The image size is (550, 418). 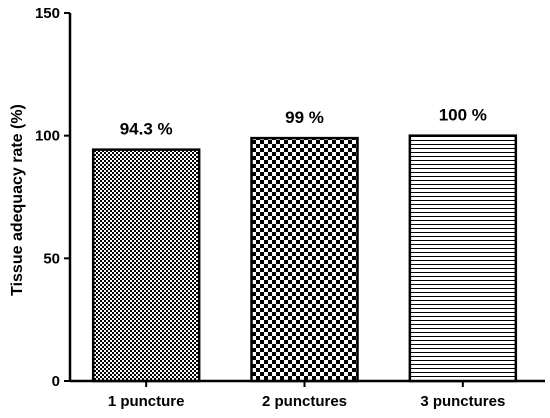 I want to click on y-tick-label: 50, so click(x=51, y=258).